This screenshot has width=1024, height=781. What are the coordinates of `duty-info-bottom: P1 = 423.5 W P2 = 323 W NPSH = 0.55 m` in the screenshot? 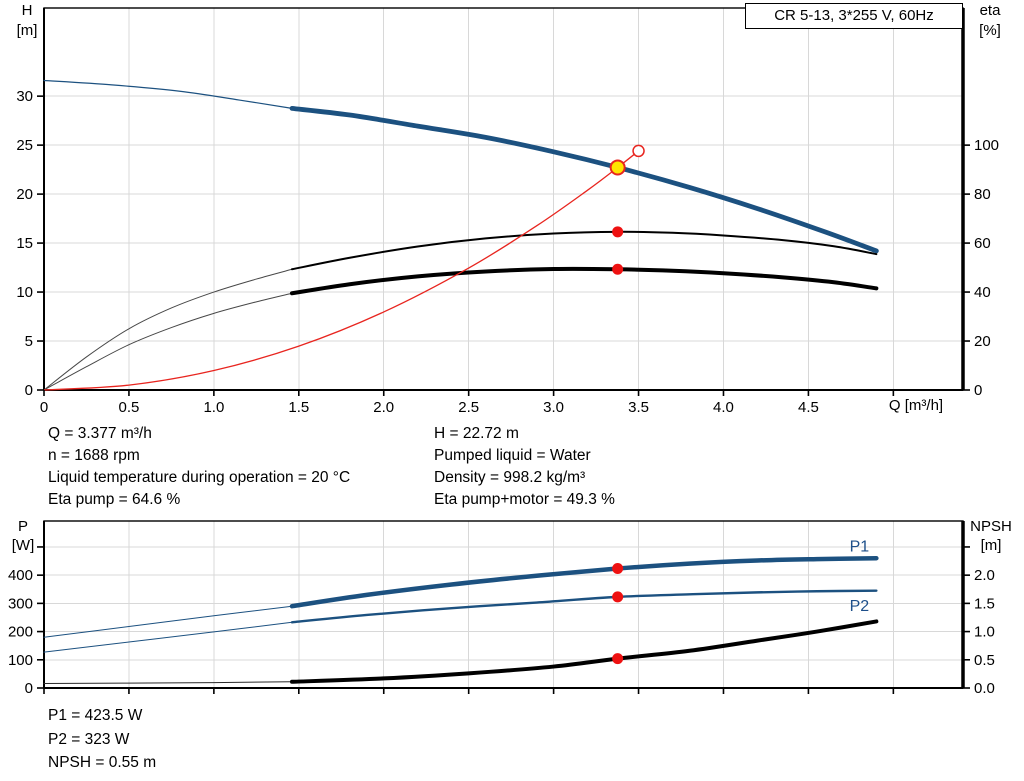 It's located at (102, 739).